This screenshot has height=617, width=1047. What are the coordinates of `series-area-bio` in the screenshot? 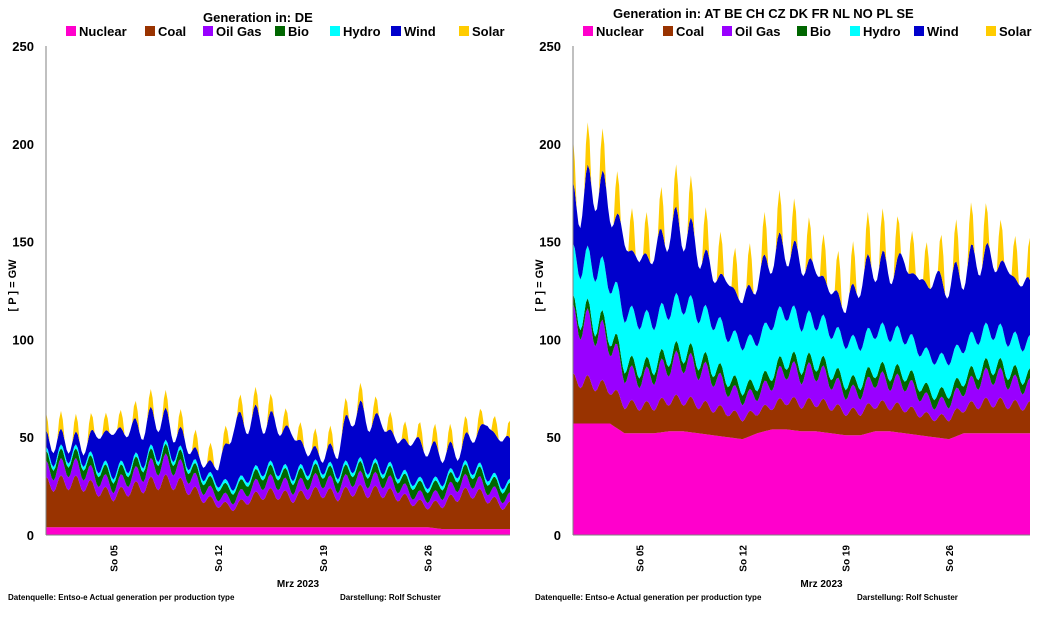 It's located at (278, 474).